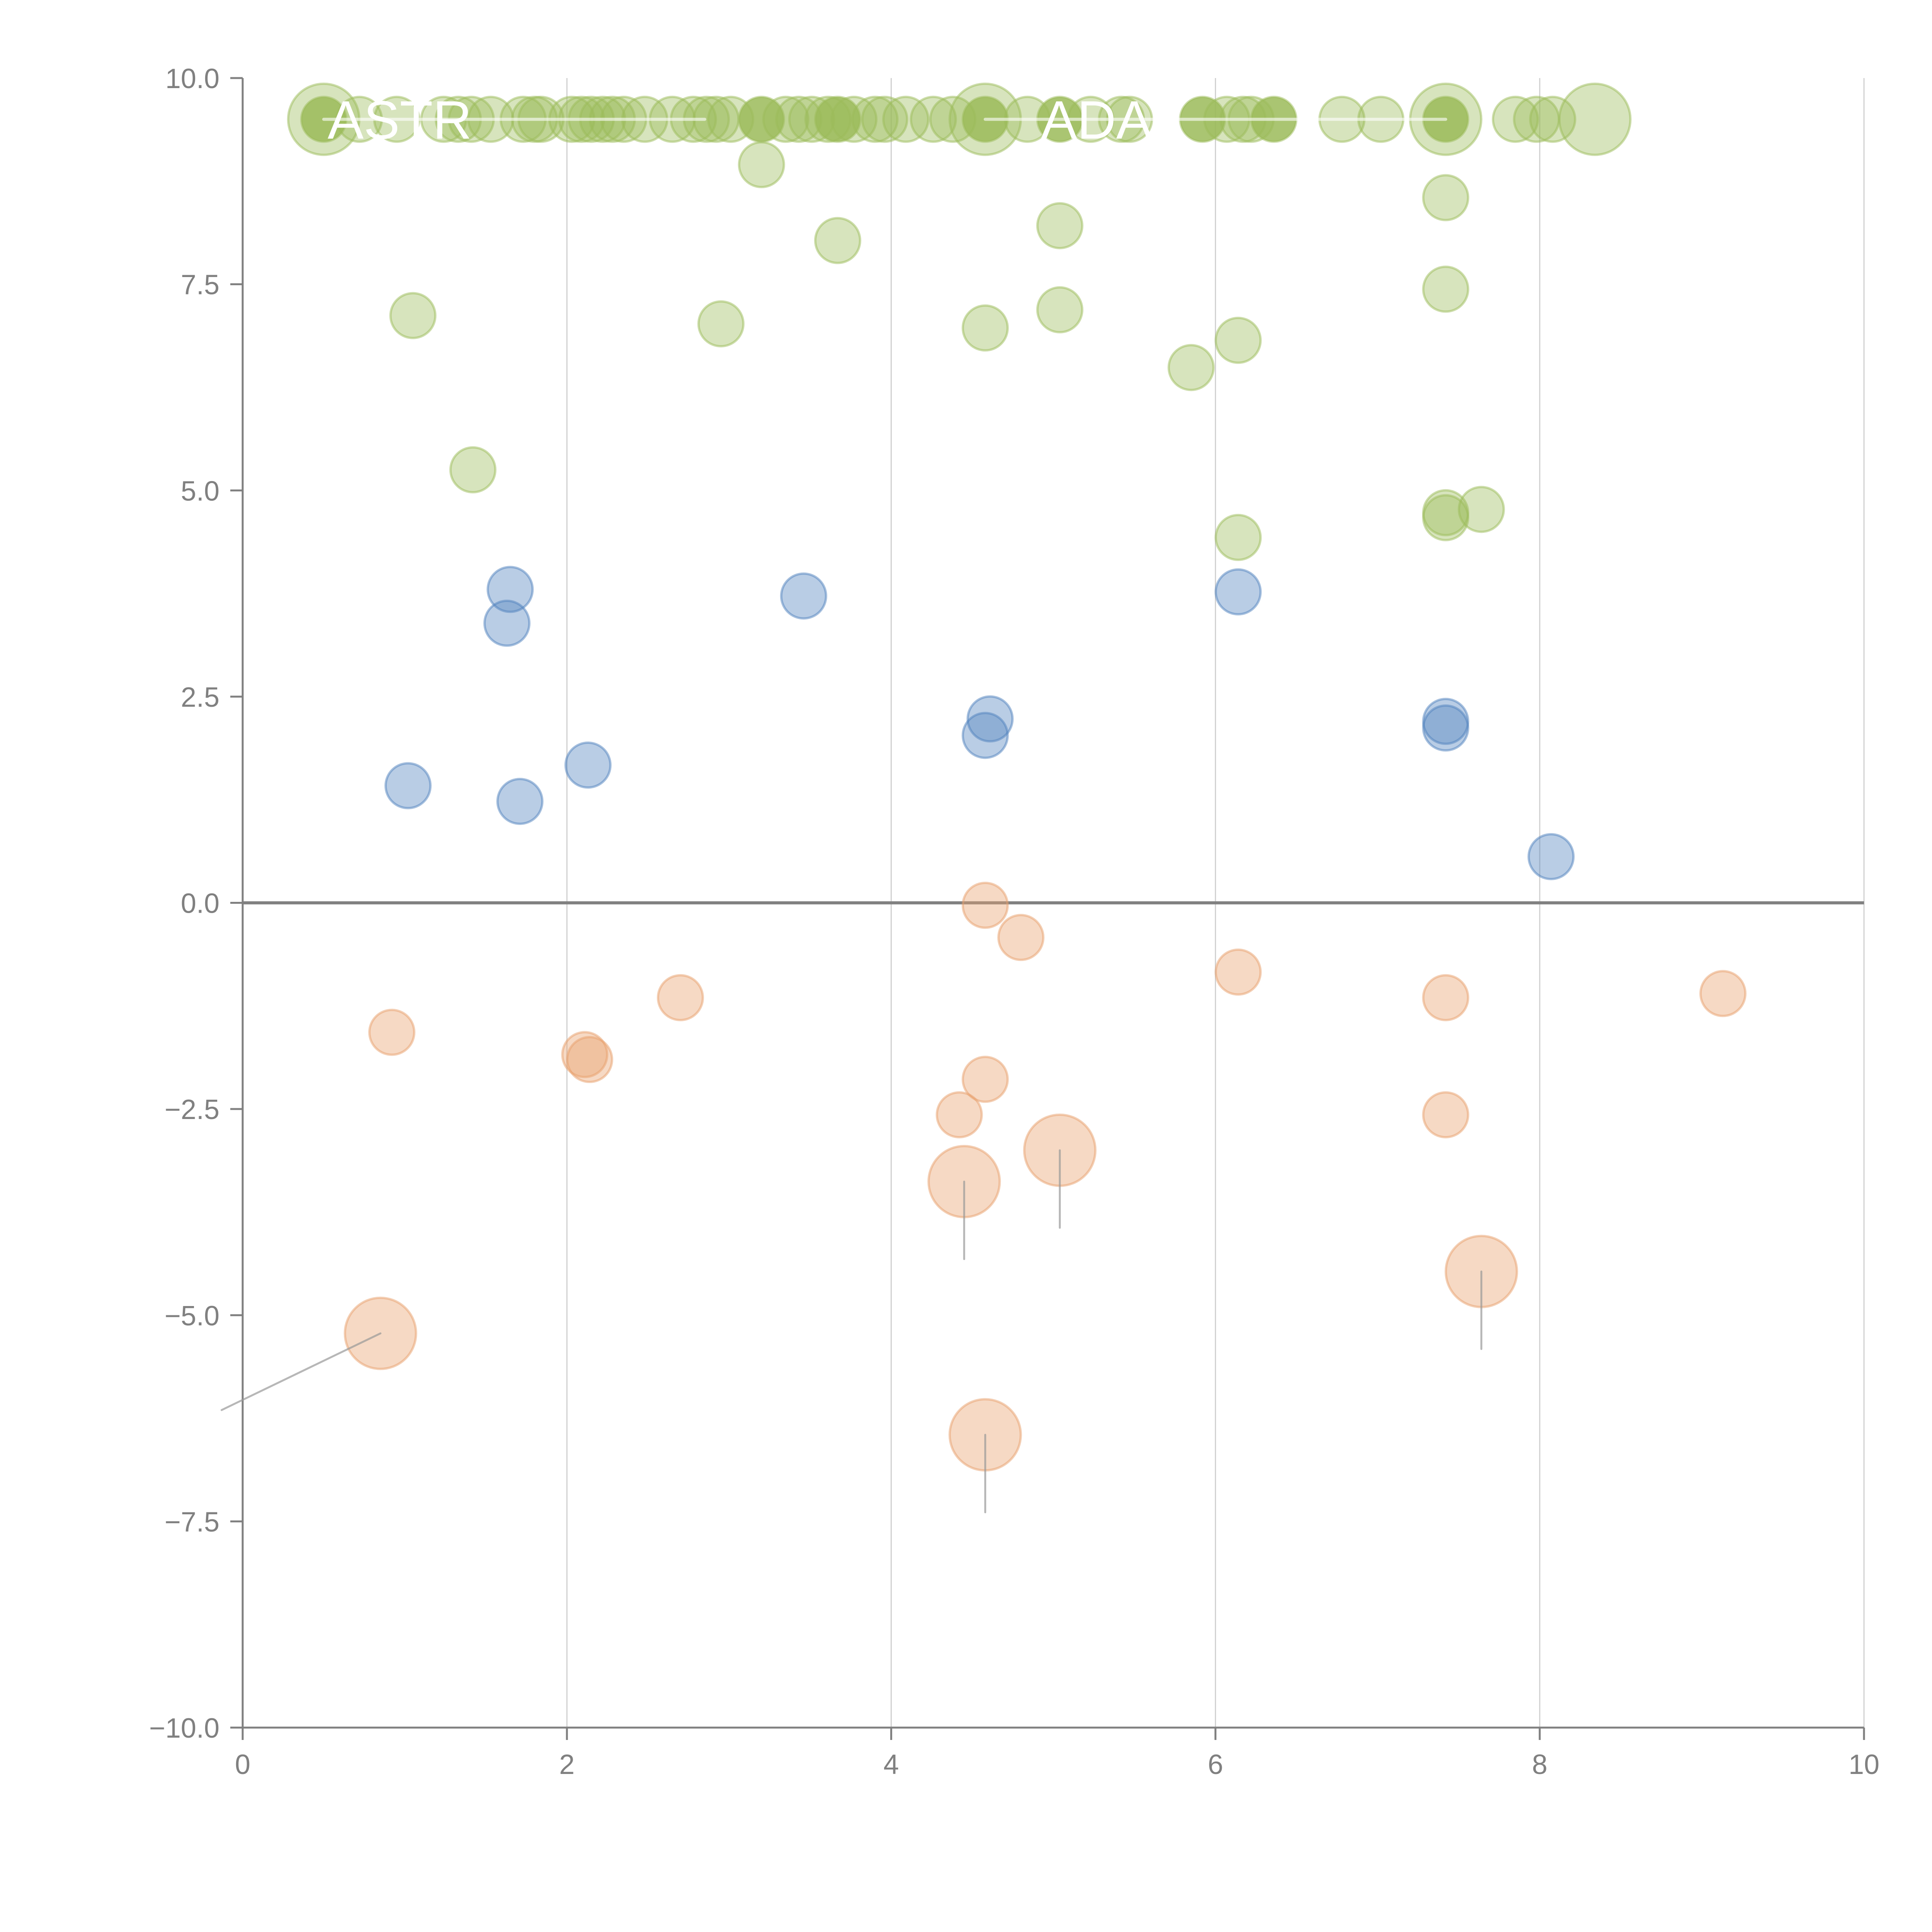 This screenshot has width=1932, height=1932. Describe the element at coordinates (1215, 1765) in the screenshot. I see `x-tick-label: 6` at that location.